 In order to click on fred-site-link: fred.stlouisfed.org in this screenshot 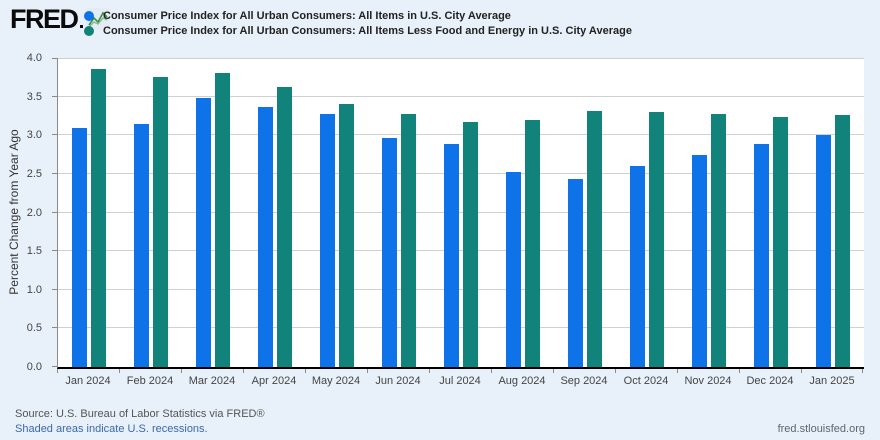, I will do `click(821, 429)`.